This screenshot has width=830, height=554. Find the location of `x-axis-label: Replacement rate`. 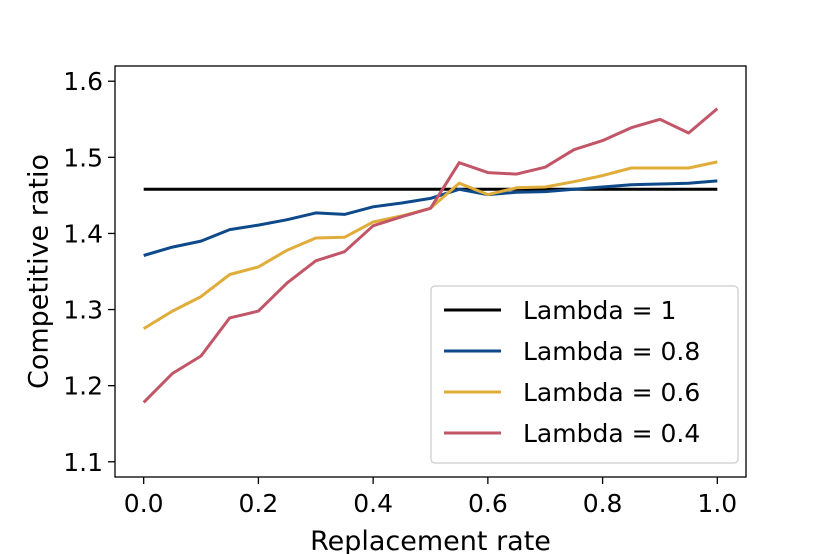

x-axis-label: Replacement rate is located at coordinates (430, 540).